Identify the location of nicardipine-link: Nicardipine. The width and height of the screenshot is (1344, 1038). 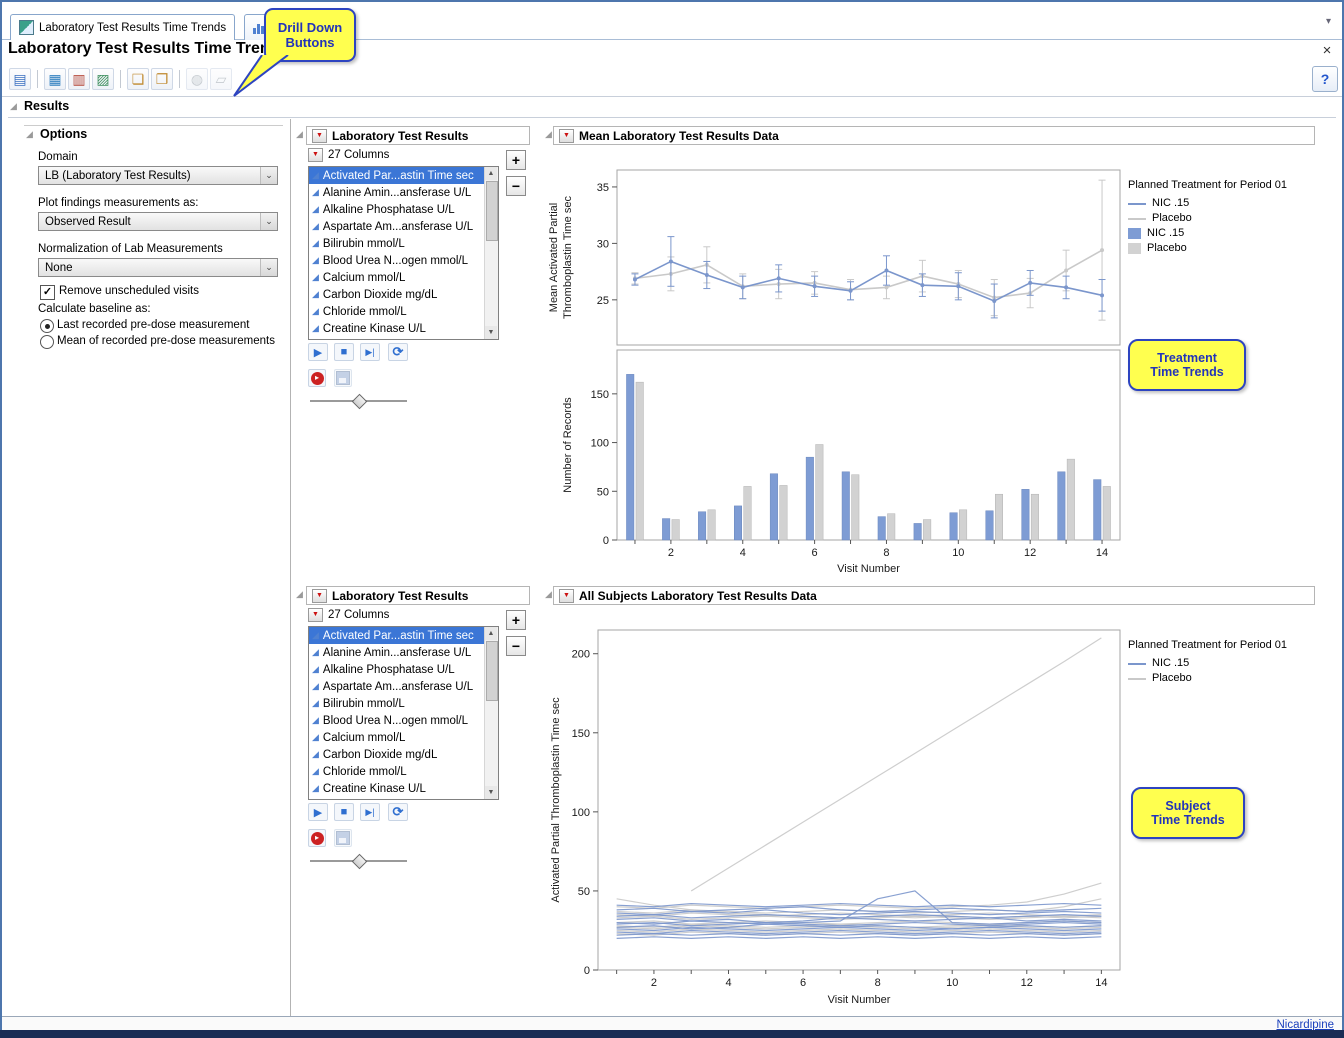
(1305, 1025).